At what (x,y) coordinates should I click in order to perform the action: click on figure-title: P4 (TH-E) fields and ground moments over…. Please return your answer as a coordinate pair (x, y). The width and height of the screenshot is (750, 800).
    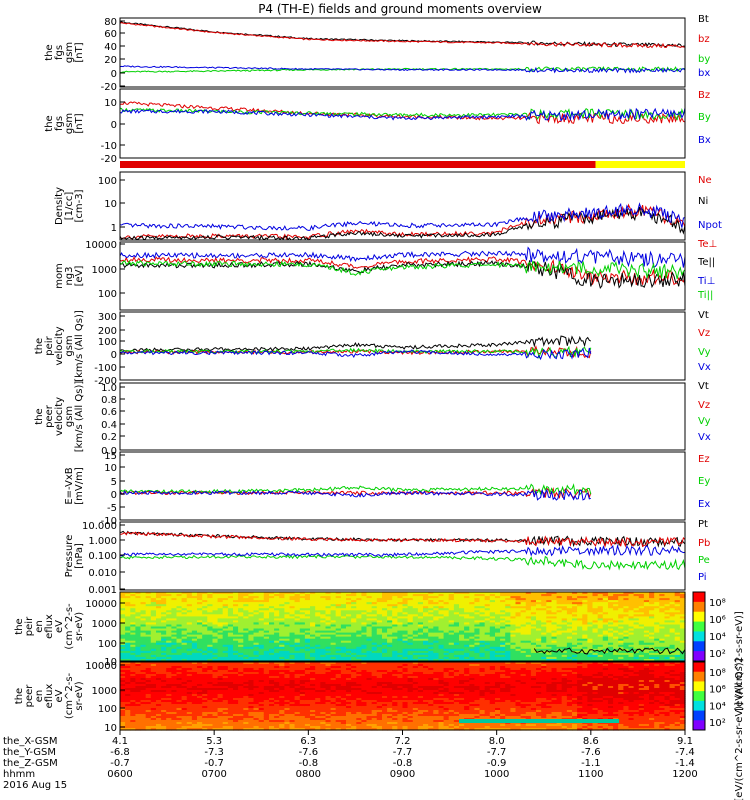
    Looking at the image, I should click on (400, 9).